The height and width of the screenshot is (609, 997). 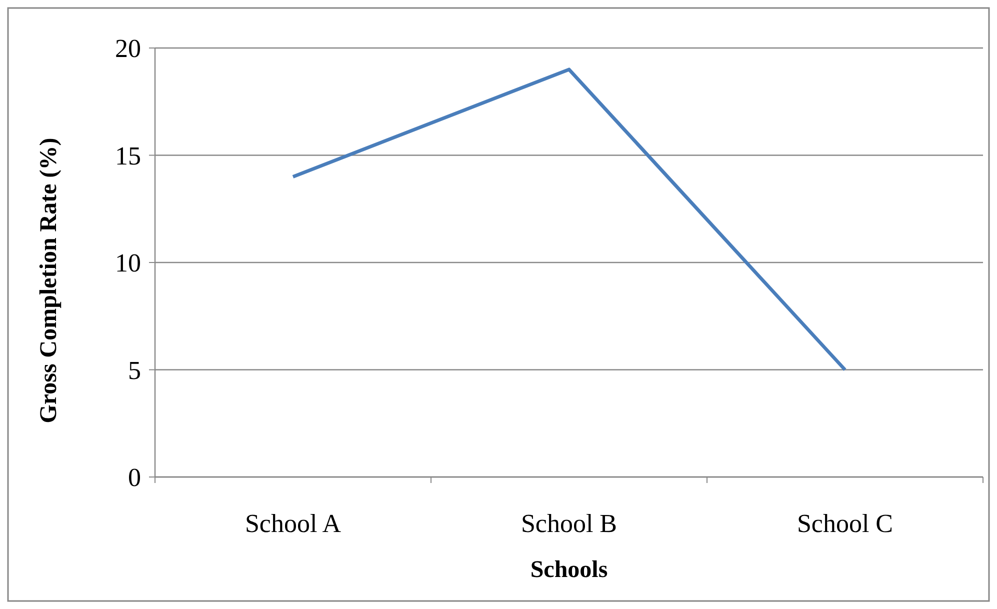 What do you see at coordinates (134, 477) in the screenshot?
I see `y-tick-label: 0` at bounding box center [134, 477].